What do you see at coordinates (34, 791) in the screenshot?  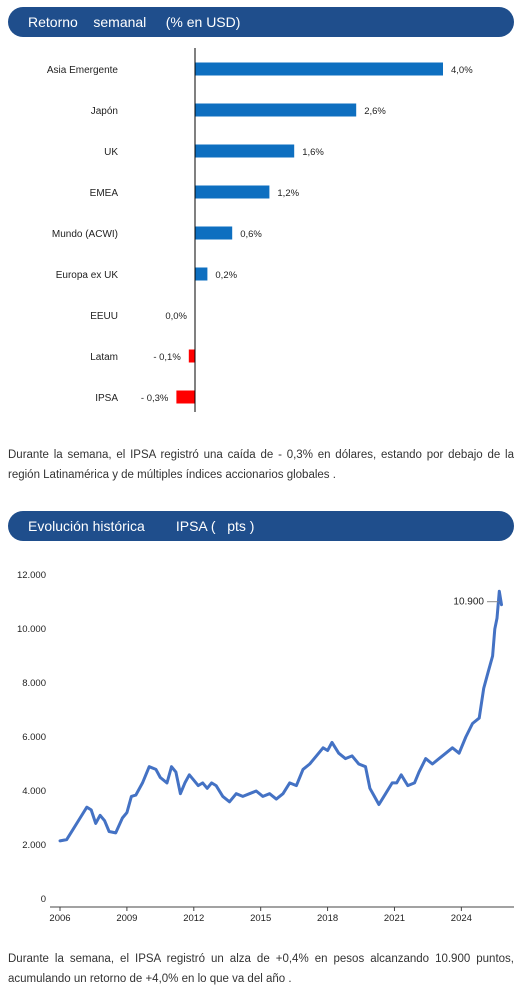 I see `y-tick-label: 4.000` at bounding box center [34, 791].